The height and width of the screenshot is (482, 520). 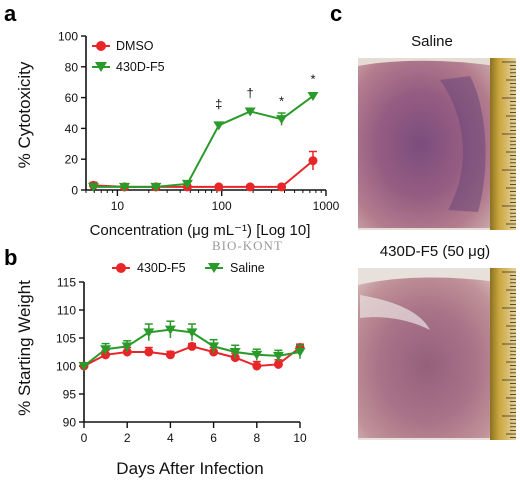 I want to click on legend-label-430d-f5: 430D-F5, so click(x=140, y=67).